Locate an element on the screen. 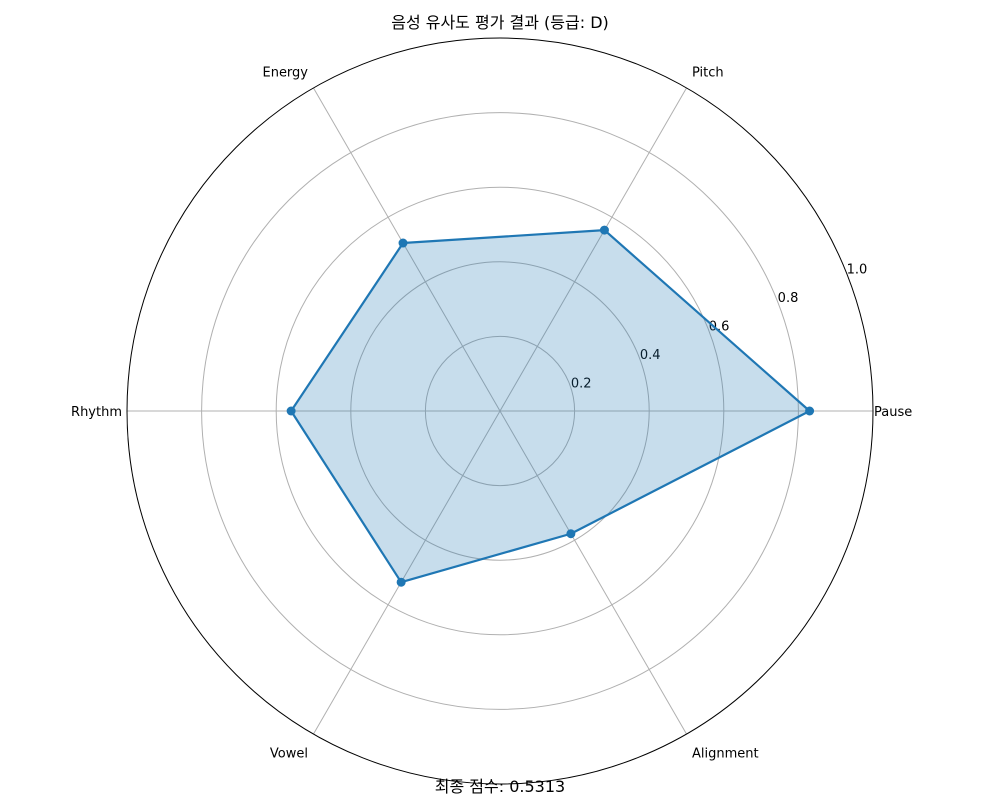 The image size is (1000, 800). radial-tick-label: 0.6 is located at coordinates (719, 326).